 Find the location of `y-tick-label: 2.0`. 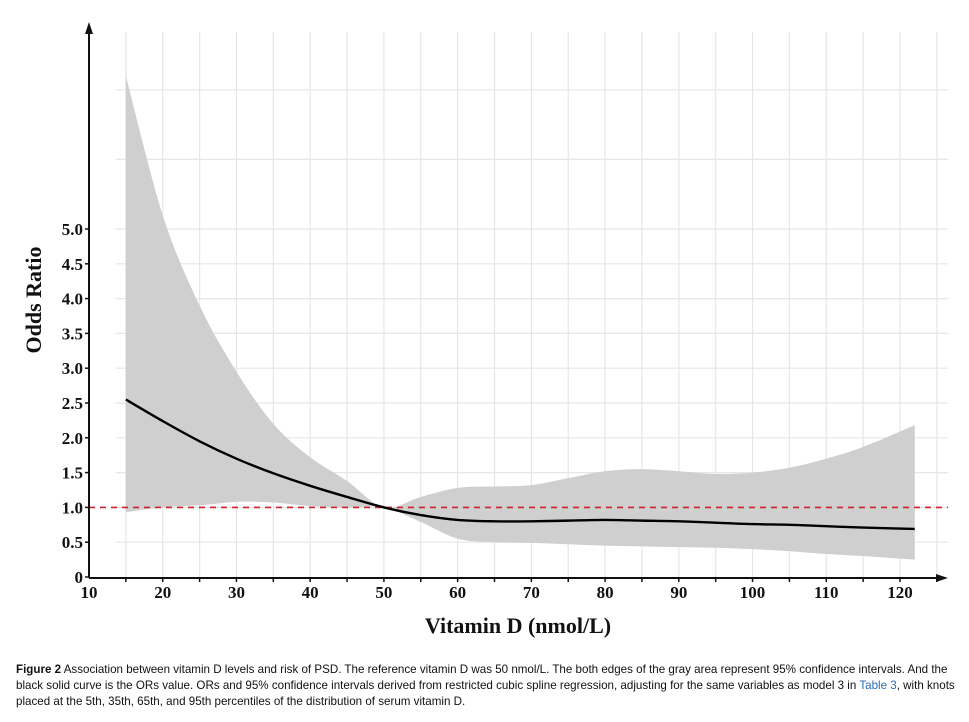

y-tick-label: 2.0 is located at coordinates (72, 438).